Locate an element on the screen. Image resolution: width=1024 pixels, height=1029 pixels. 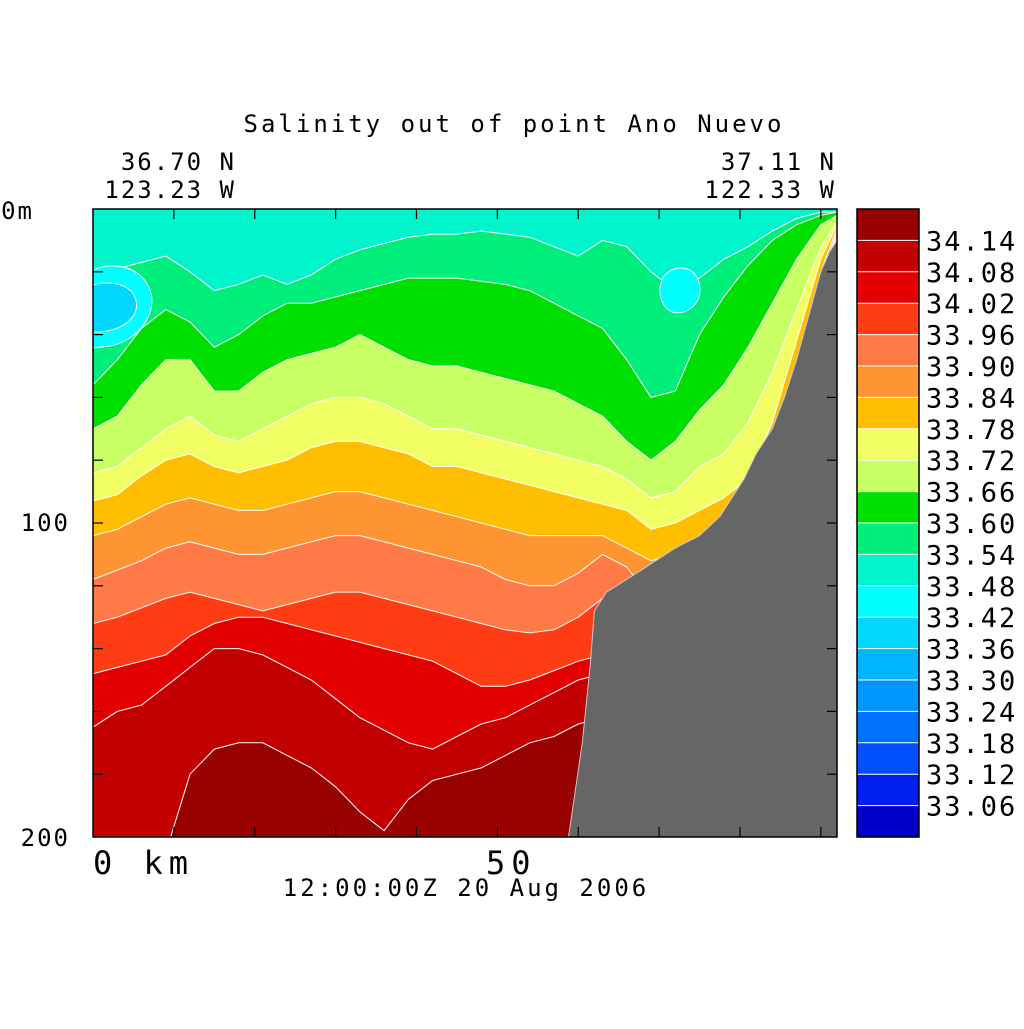
start-latitude: 36.70 N is located at coordinates (178, 162).